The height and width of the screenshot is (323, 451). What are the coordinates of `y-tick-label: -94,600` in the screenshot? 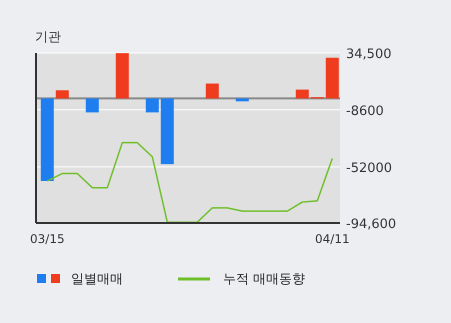 It's located at (371, 224).